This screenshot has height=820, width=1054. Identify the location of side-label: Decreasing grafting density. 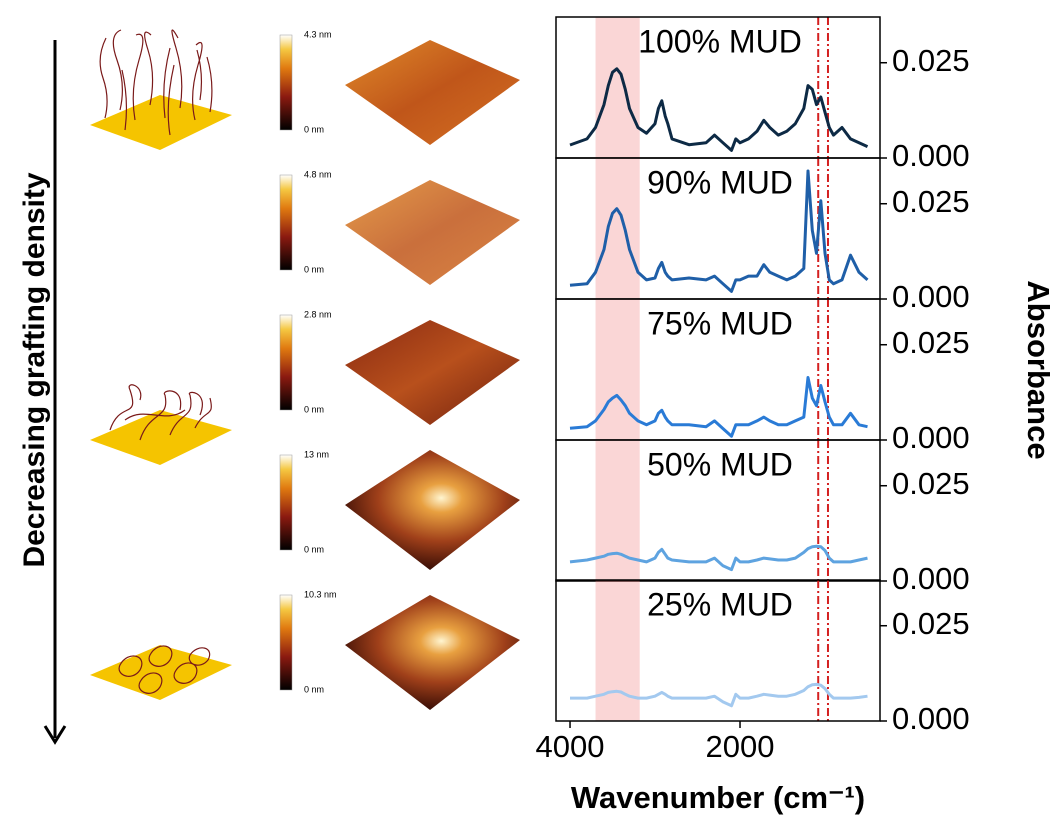
(34, 369).